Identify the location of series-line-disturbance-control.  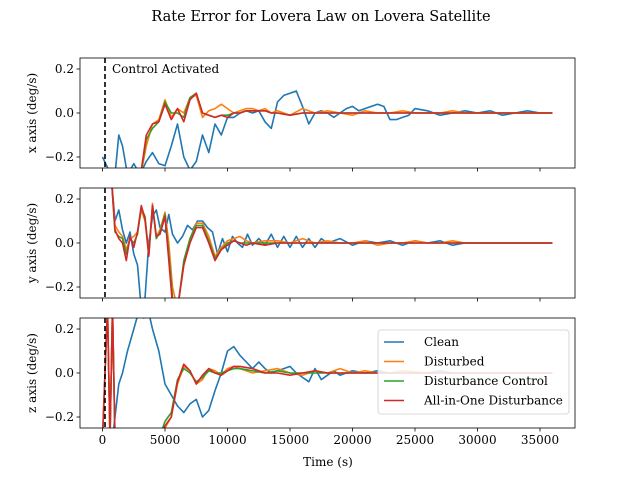
(346, 130).